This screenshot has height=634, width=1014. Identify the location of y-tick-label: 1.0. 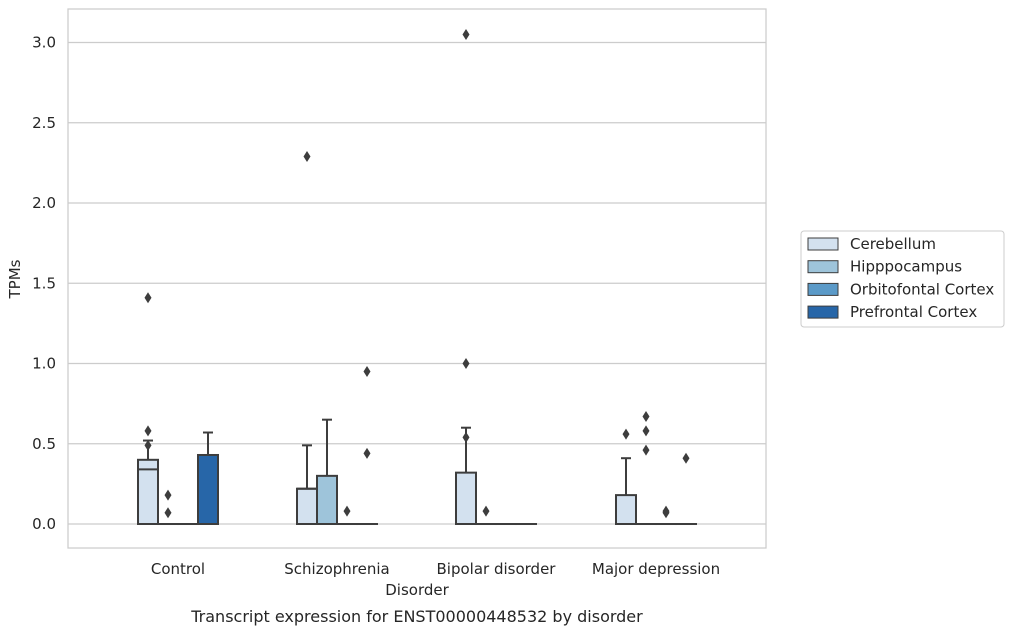
(44, 364).